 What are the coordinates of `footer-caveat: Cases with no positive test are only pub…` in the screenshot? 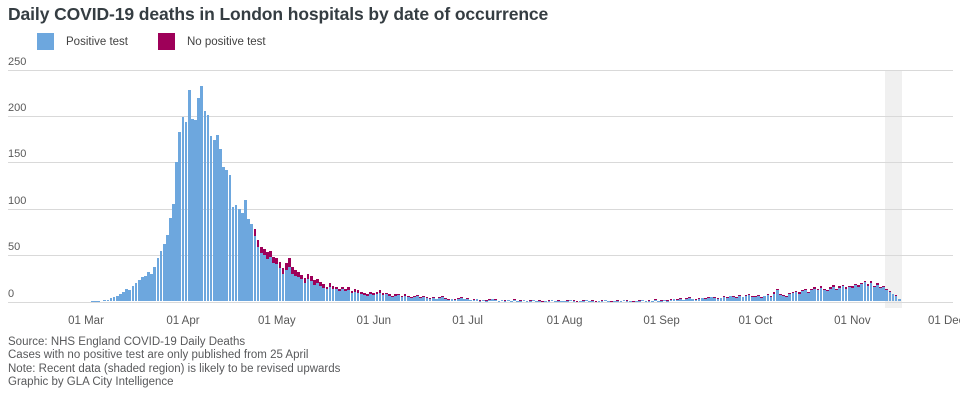 It's located at (158, 355).